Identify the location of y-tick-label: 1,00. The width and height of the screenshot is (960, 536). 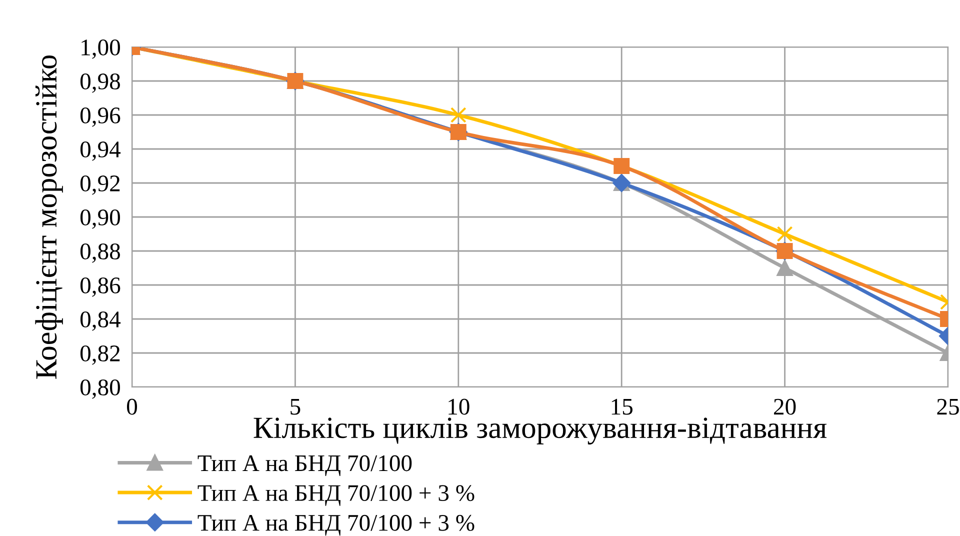
(101, 49).